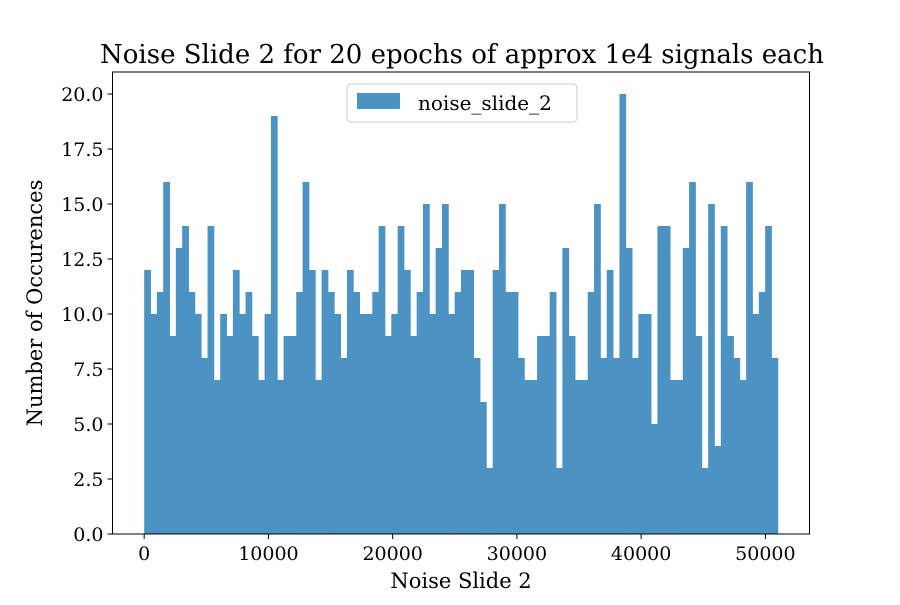 The height and width of the screenshot is (605, 900). What do you see at coordinates (641, 554) in the screenshot?
I see `x-tick-label: 40000` at bounding box center [641, 554].